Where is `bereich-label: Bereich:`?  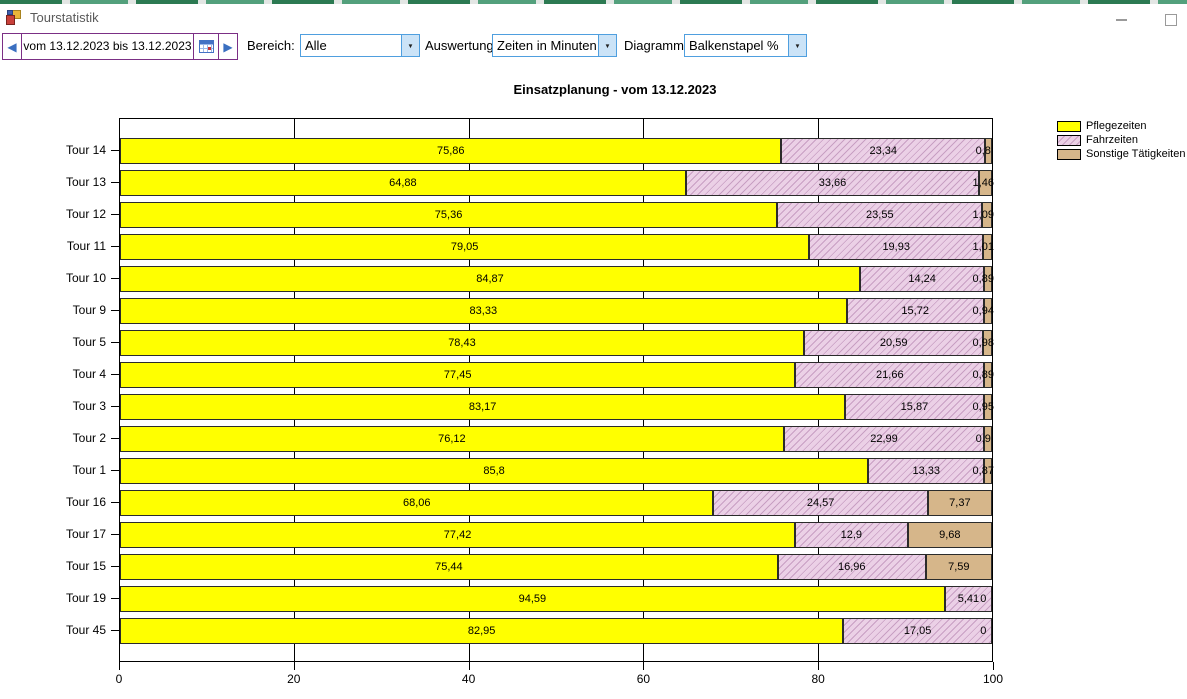 bereich-label: Bereich: is located at coordinates (271, 45).